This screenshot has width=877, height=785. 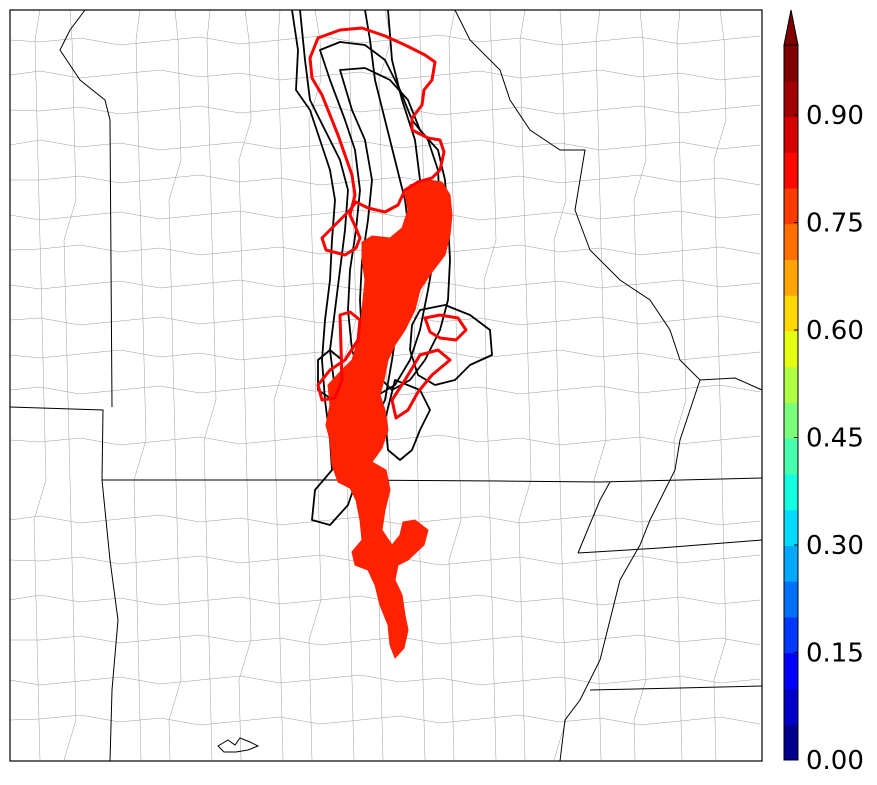 I want to click on colorbar-ticks: 0.00 0.15 0.30 0.45 0.60 0.75 0.90, so click(x=829, y=438).